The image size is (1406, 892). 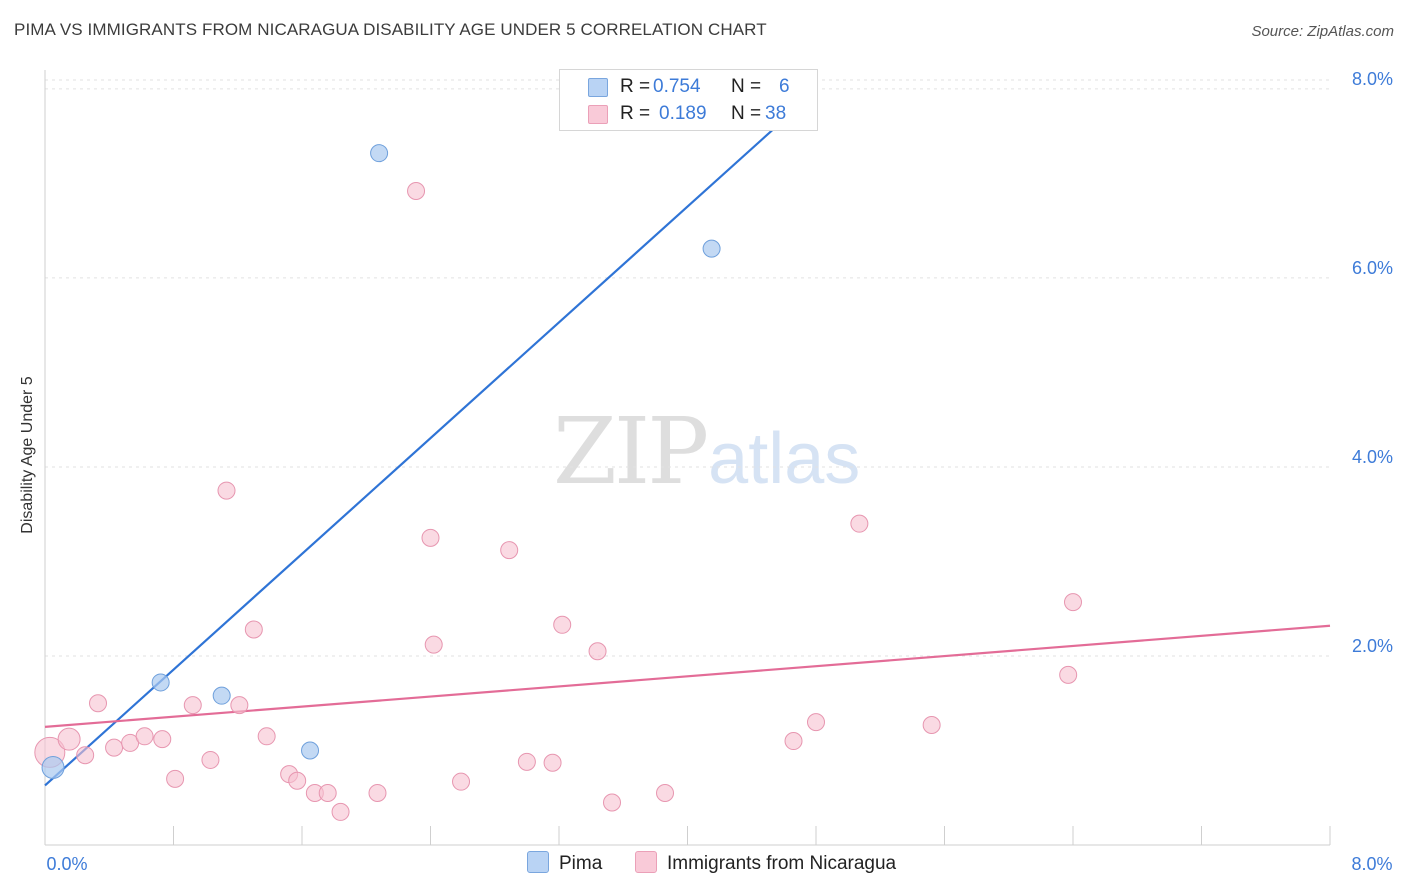 I want to click on bottom-legend-pima-label: Pima, so click(x=581, y=863).